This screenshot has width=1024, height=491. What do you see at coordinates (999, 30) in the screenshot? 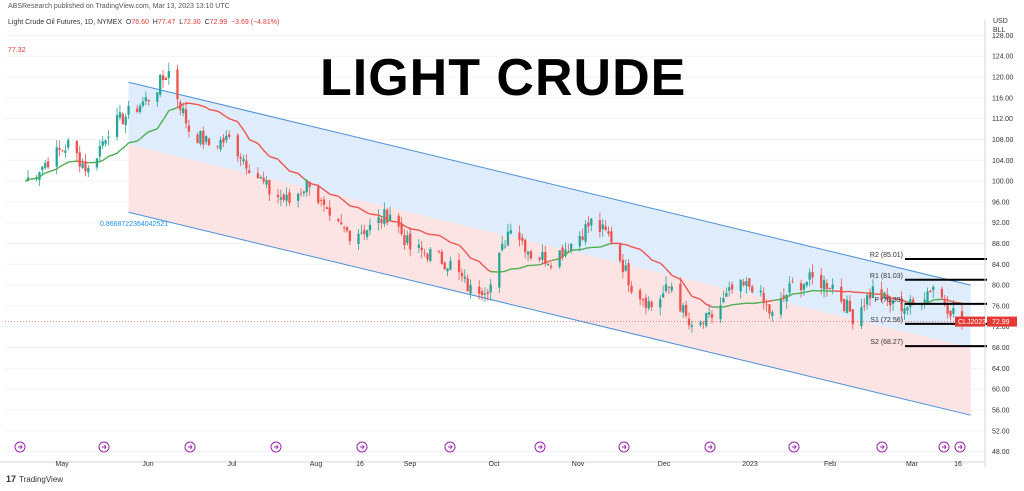
I see `unit-code: BLL` at bounding box center [999, 30].